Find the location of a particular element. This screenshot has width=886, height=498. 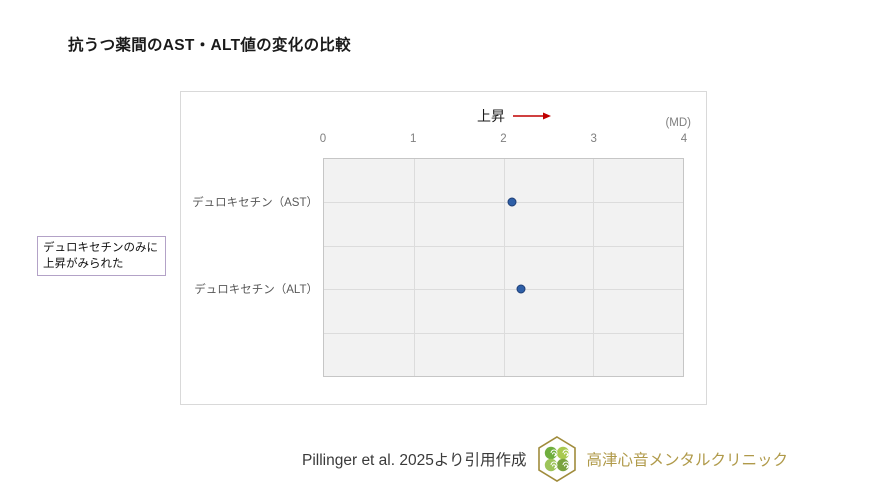

category-label: デュロキセチン（AST） is located at coordinates (255, 202).